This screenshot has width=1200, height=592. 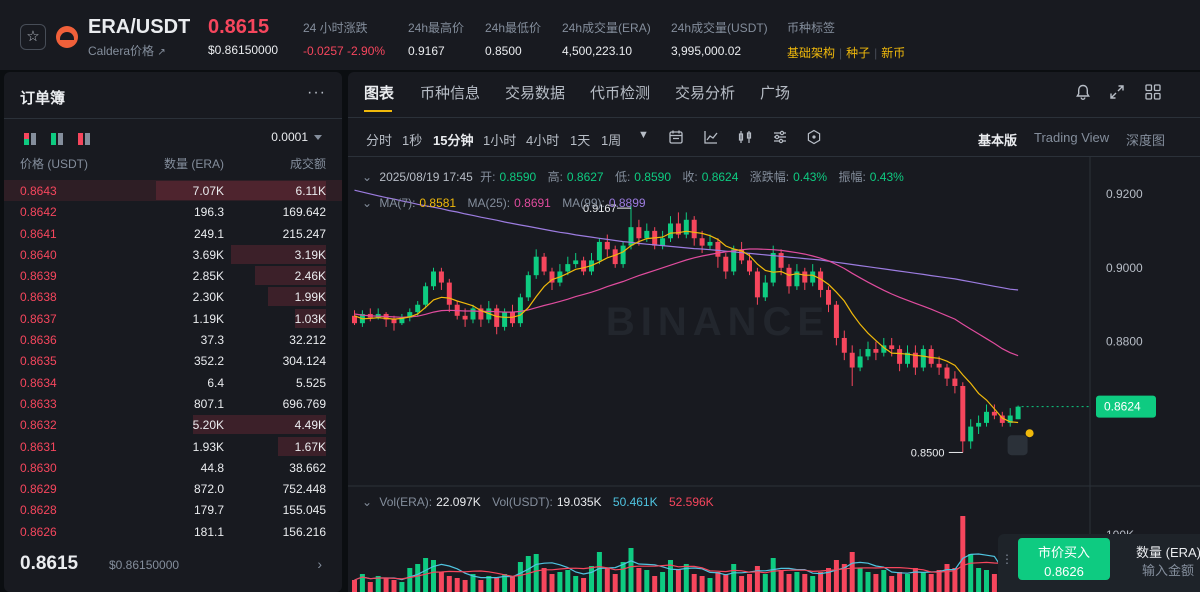 What do you see at coordinates (344, 51) in the screenshot?
I see `stat-value: -0.0257 -2.90%` at bounding box center [344, 51].